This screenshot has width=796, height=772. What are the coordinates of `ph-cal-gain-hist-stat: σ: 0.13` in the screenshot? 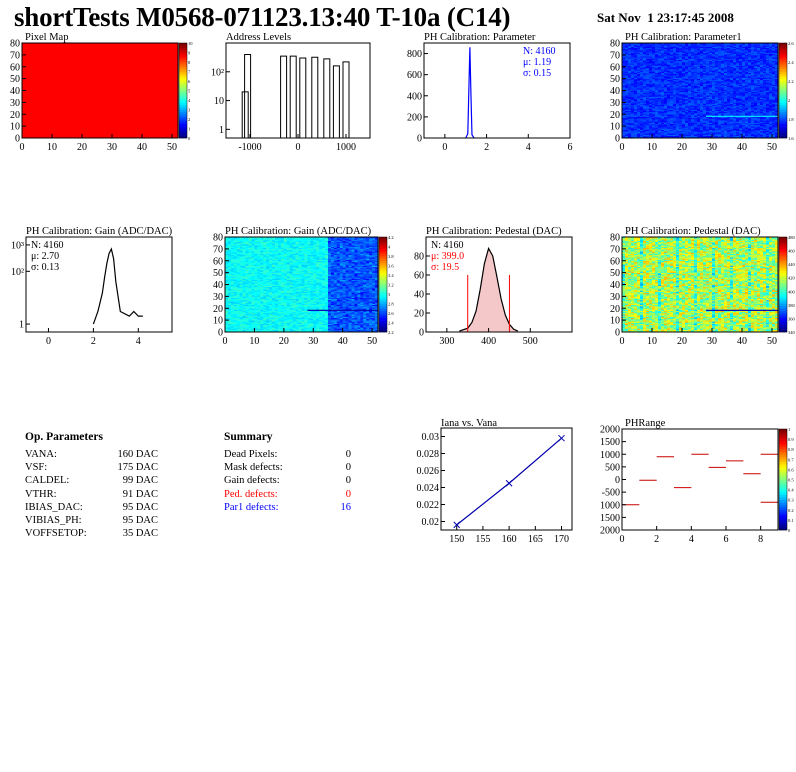 It's located at (45, 267).